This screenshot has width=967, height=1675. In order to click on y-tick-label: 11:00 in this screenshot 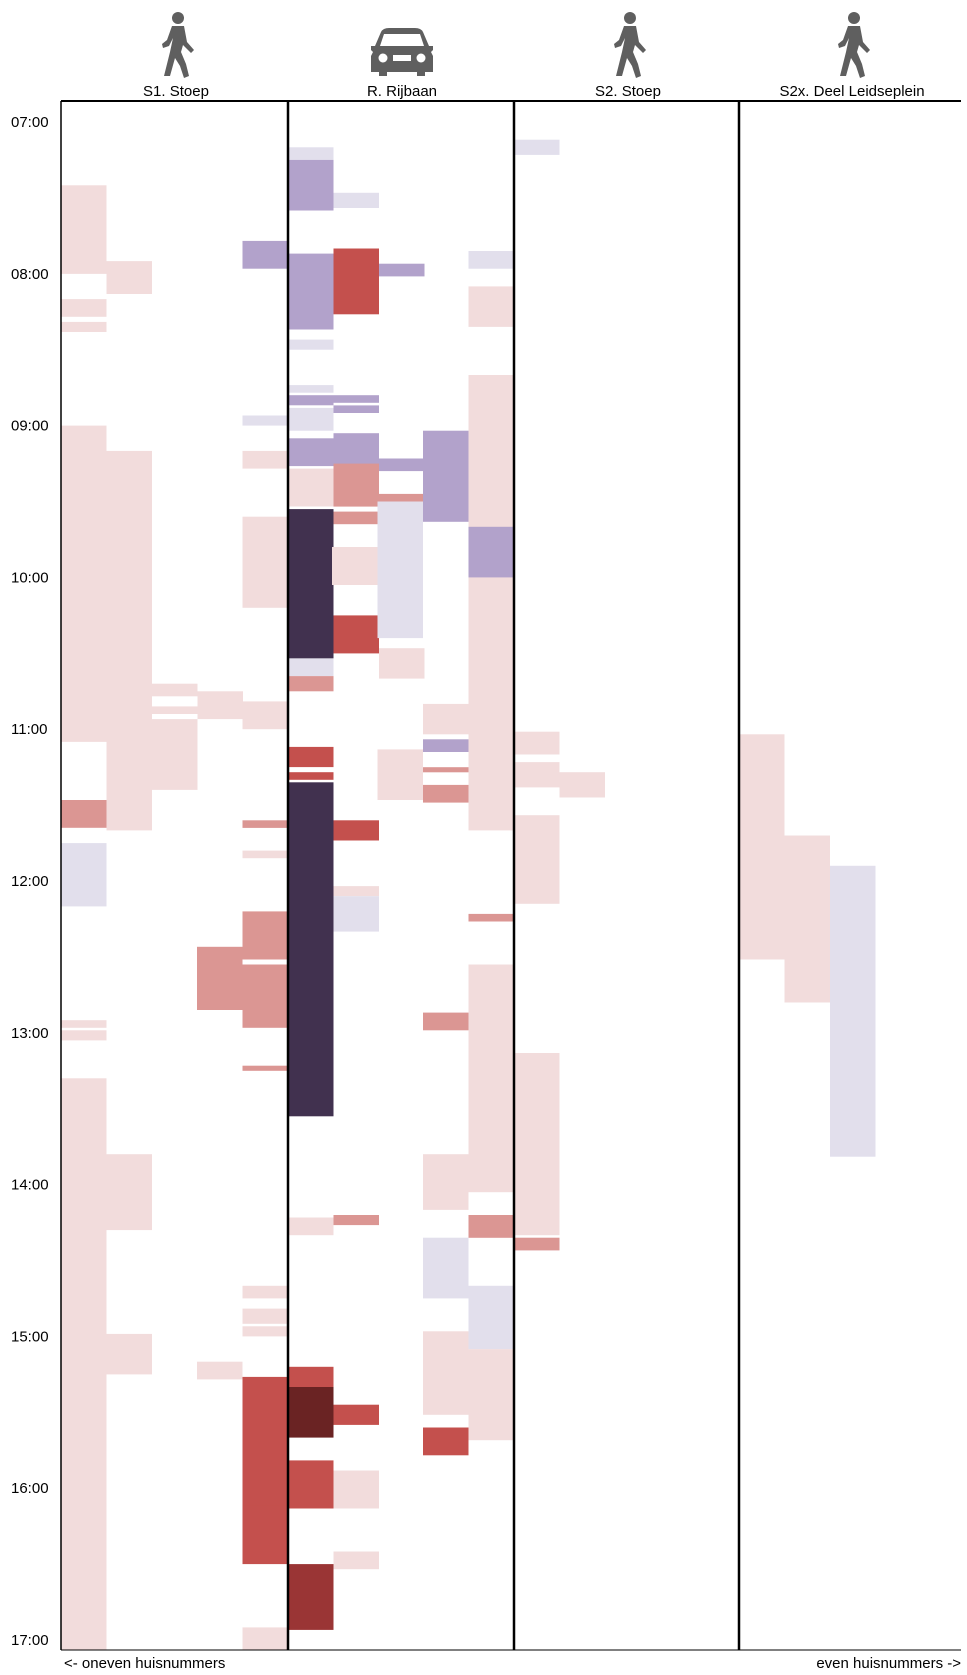, I will do `click(29, 729)`.